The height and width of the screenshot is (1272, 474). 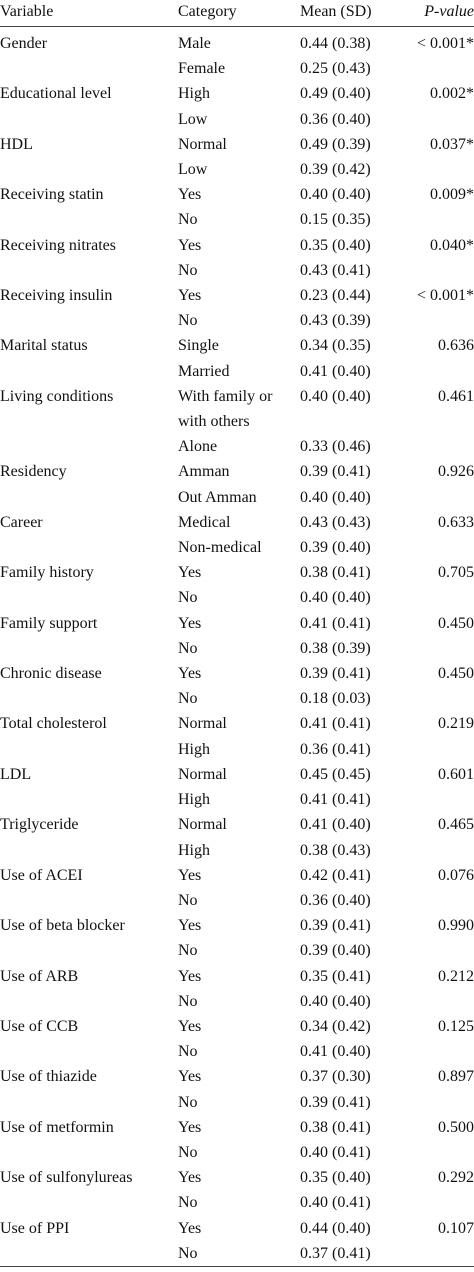 What do you see at coordinates (237, 1026) in the screenshot?
I see `table-row: Use of CCB Yes 0.34 (0.42) 0.125` at bounding box center [237, 1026].